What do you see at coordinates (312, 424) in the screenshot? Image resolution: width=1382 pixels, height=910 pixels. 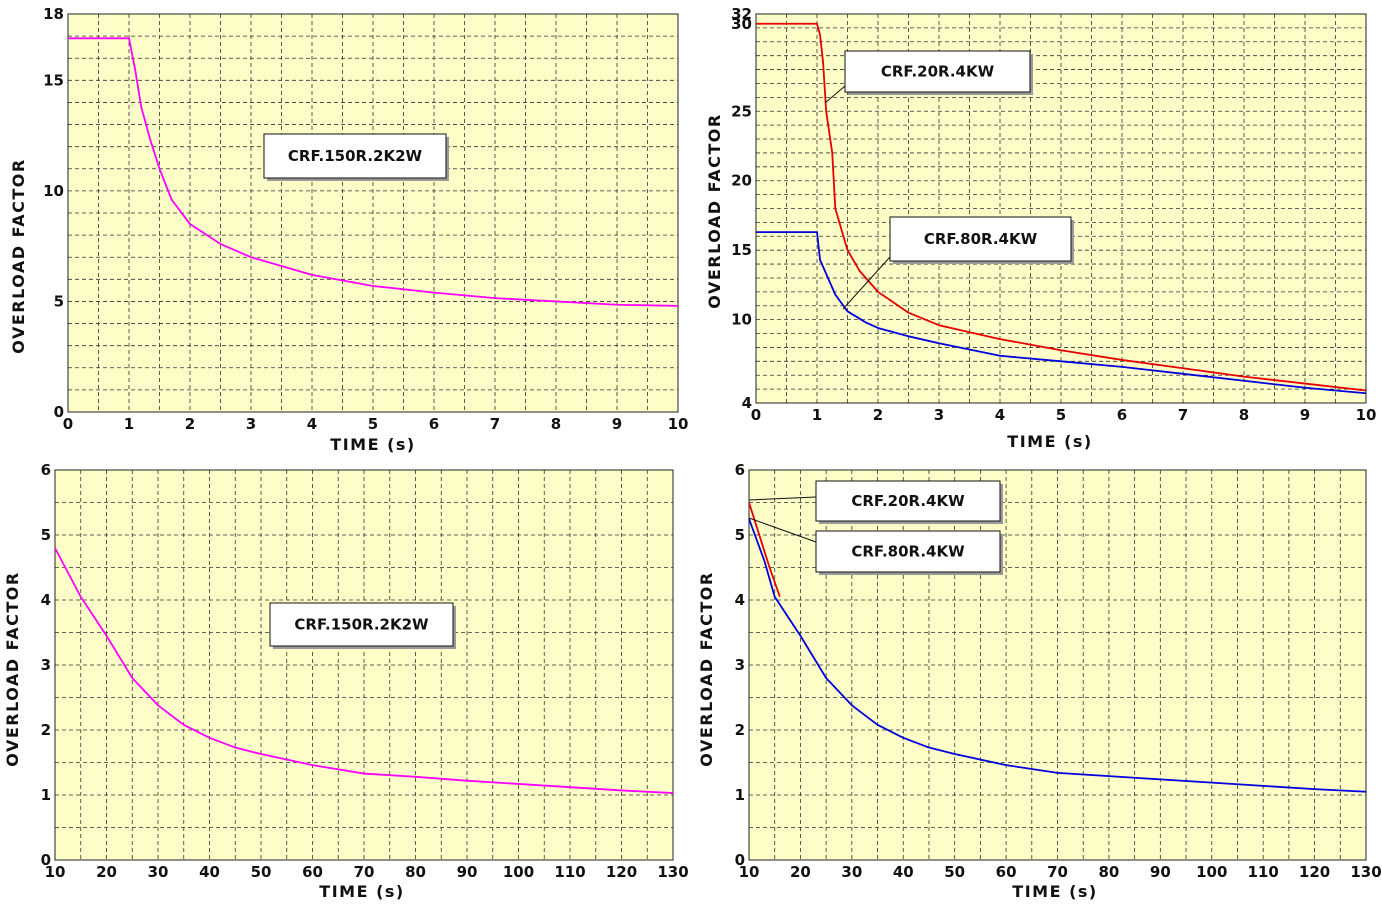 I see `x-tick-label: 4` at bounding box center [312, 424].